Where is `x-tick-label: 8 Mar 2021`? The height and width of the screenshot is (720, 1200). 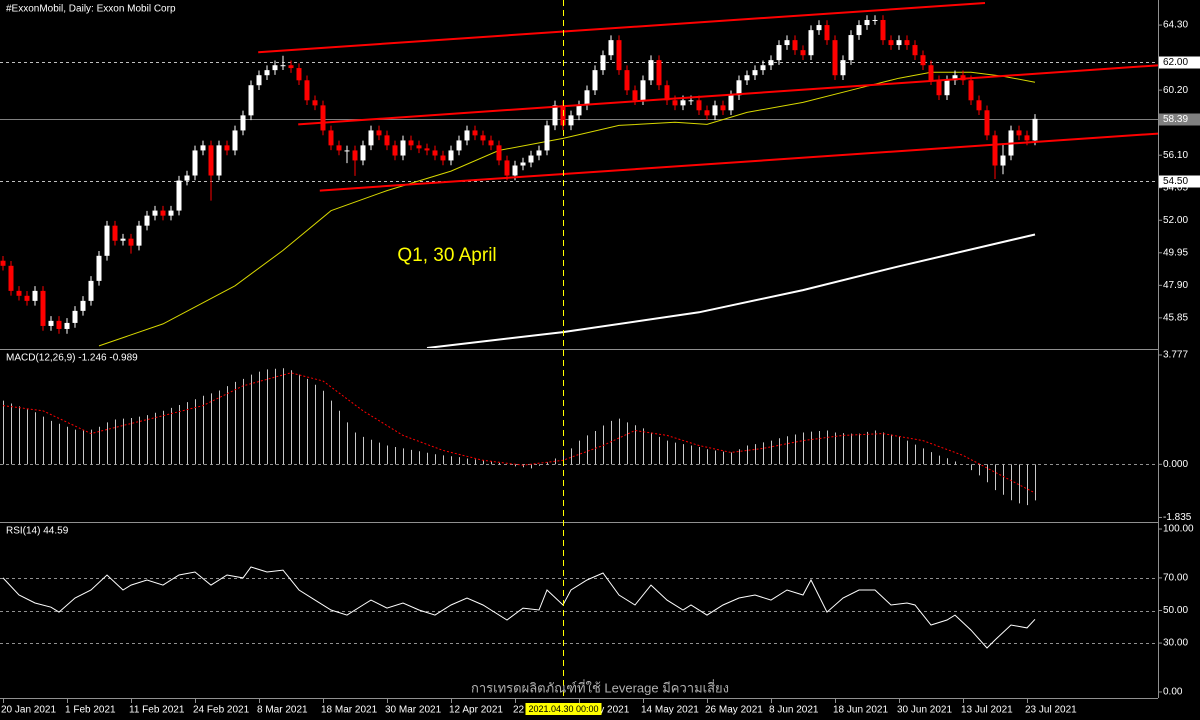 x-tick-label: 8 Mar 2021 is located at coordinates (282, 710).